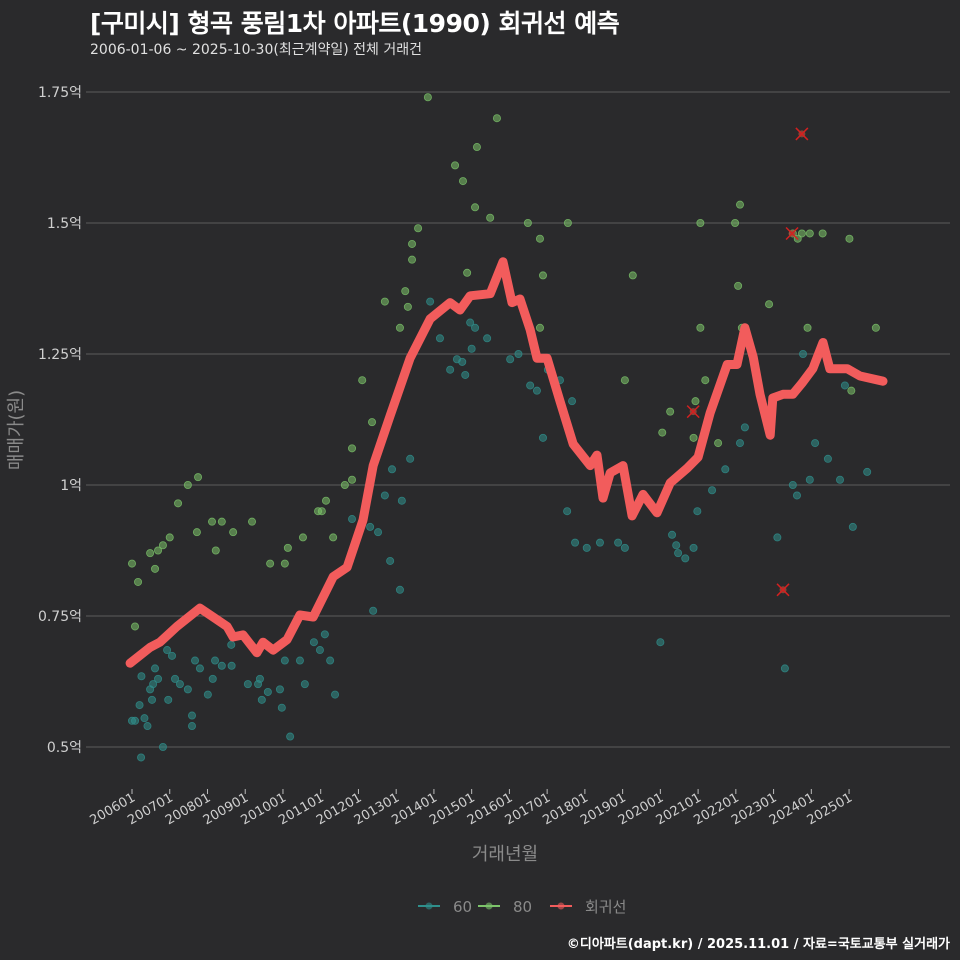  What do you see at coordinates (522, 907) in the screenshot?
I see `legend-label: 80` at bounding box center [522, 907].